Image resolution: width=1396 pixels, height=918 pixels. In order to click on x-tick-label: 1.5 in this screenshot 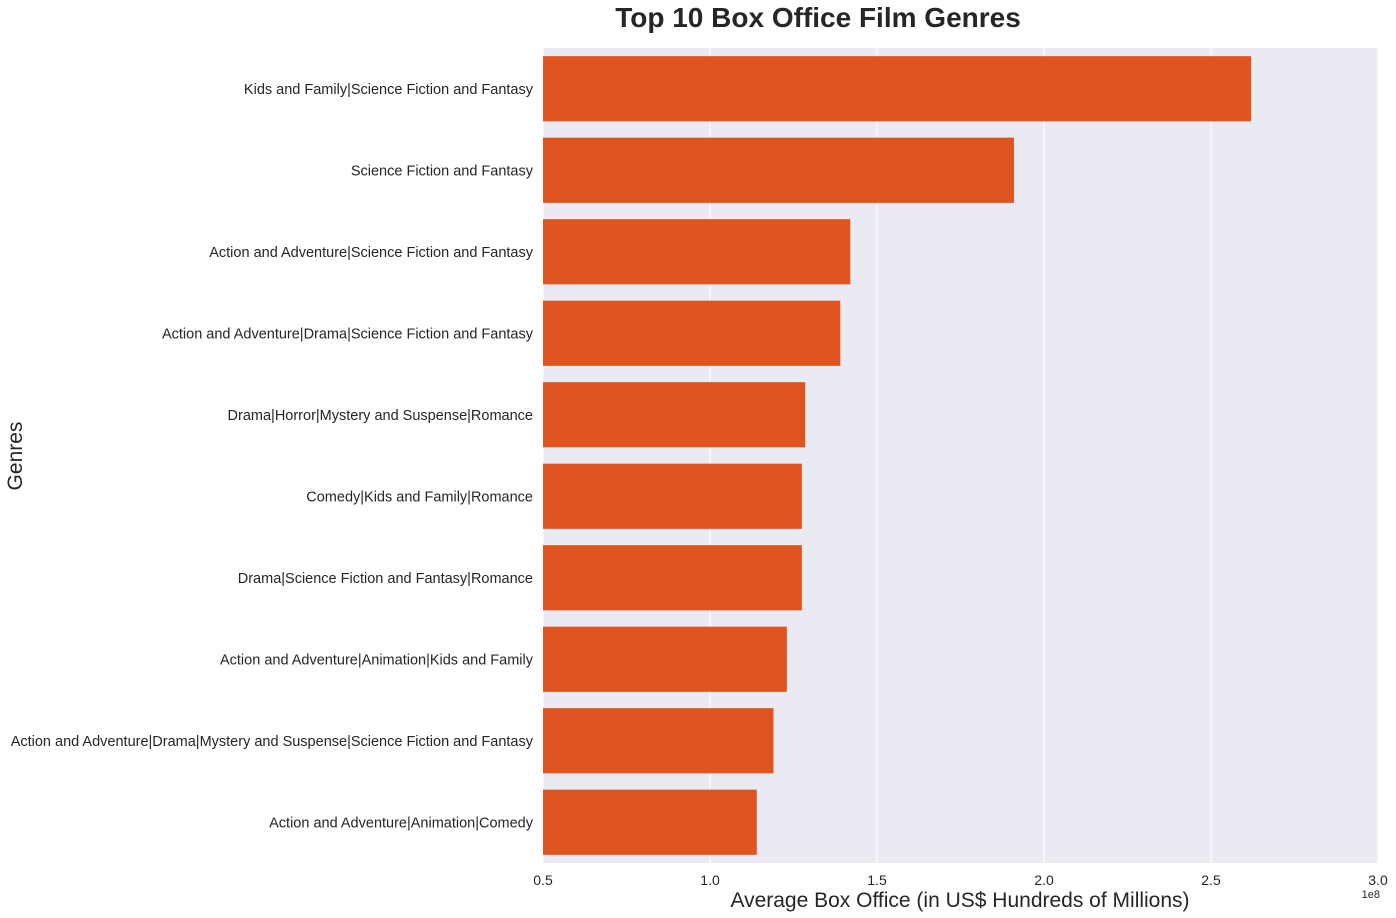, I will do `click(877, 880)`.